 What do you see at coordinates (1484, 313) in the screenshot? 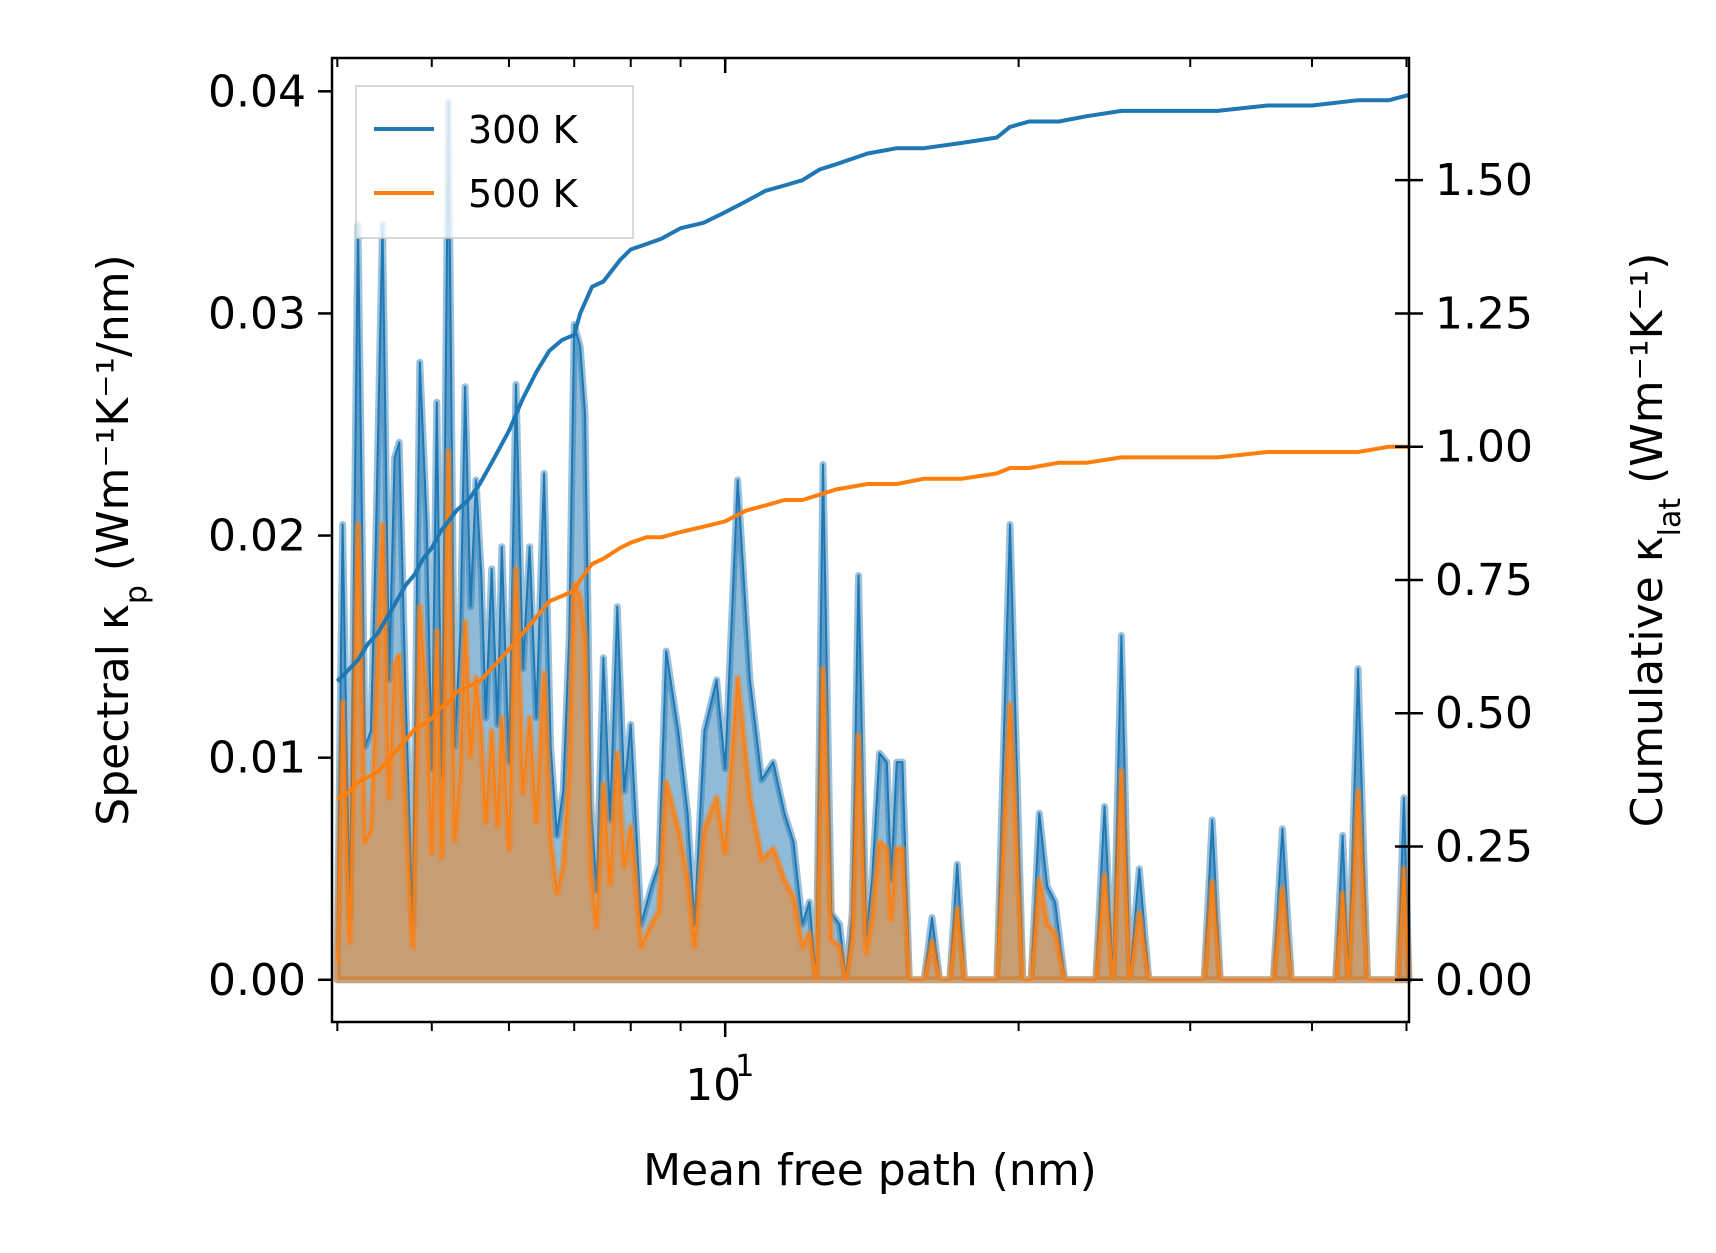
I see `right-tick-label: 1.25` at bounding box center [1484, 313].